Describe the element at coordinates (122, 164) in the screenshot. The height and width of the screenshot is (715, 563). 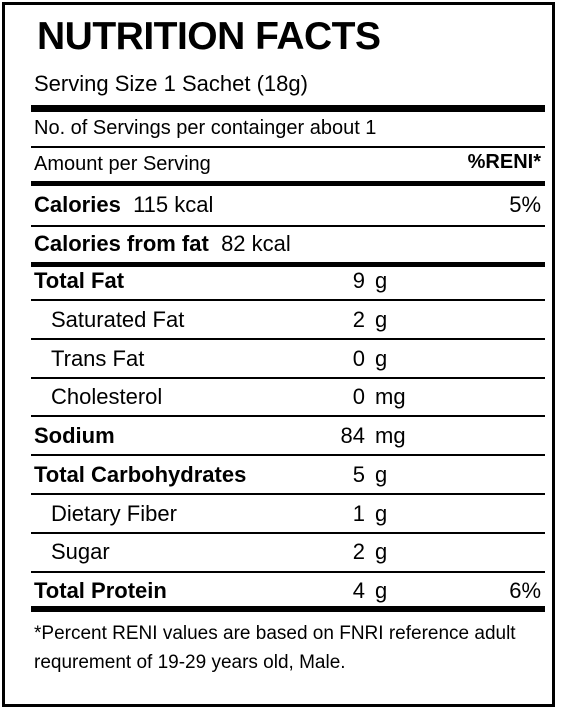
I see `amount-per-serving: Amount per Serving` at that location.